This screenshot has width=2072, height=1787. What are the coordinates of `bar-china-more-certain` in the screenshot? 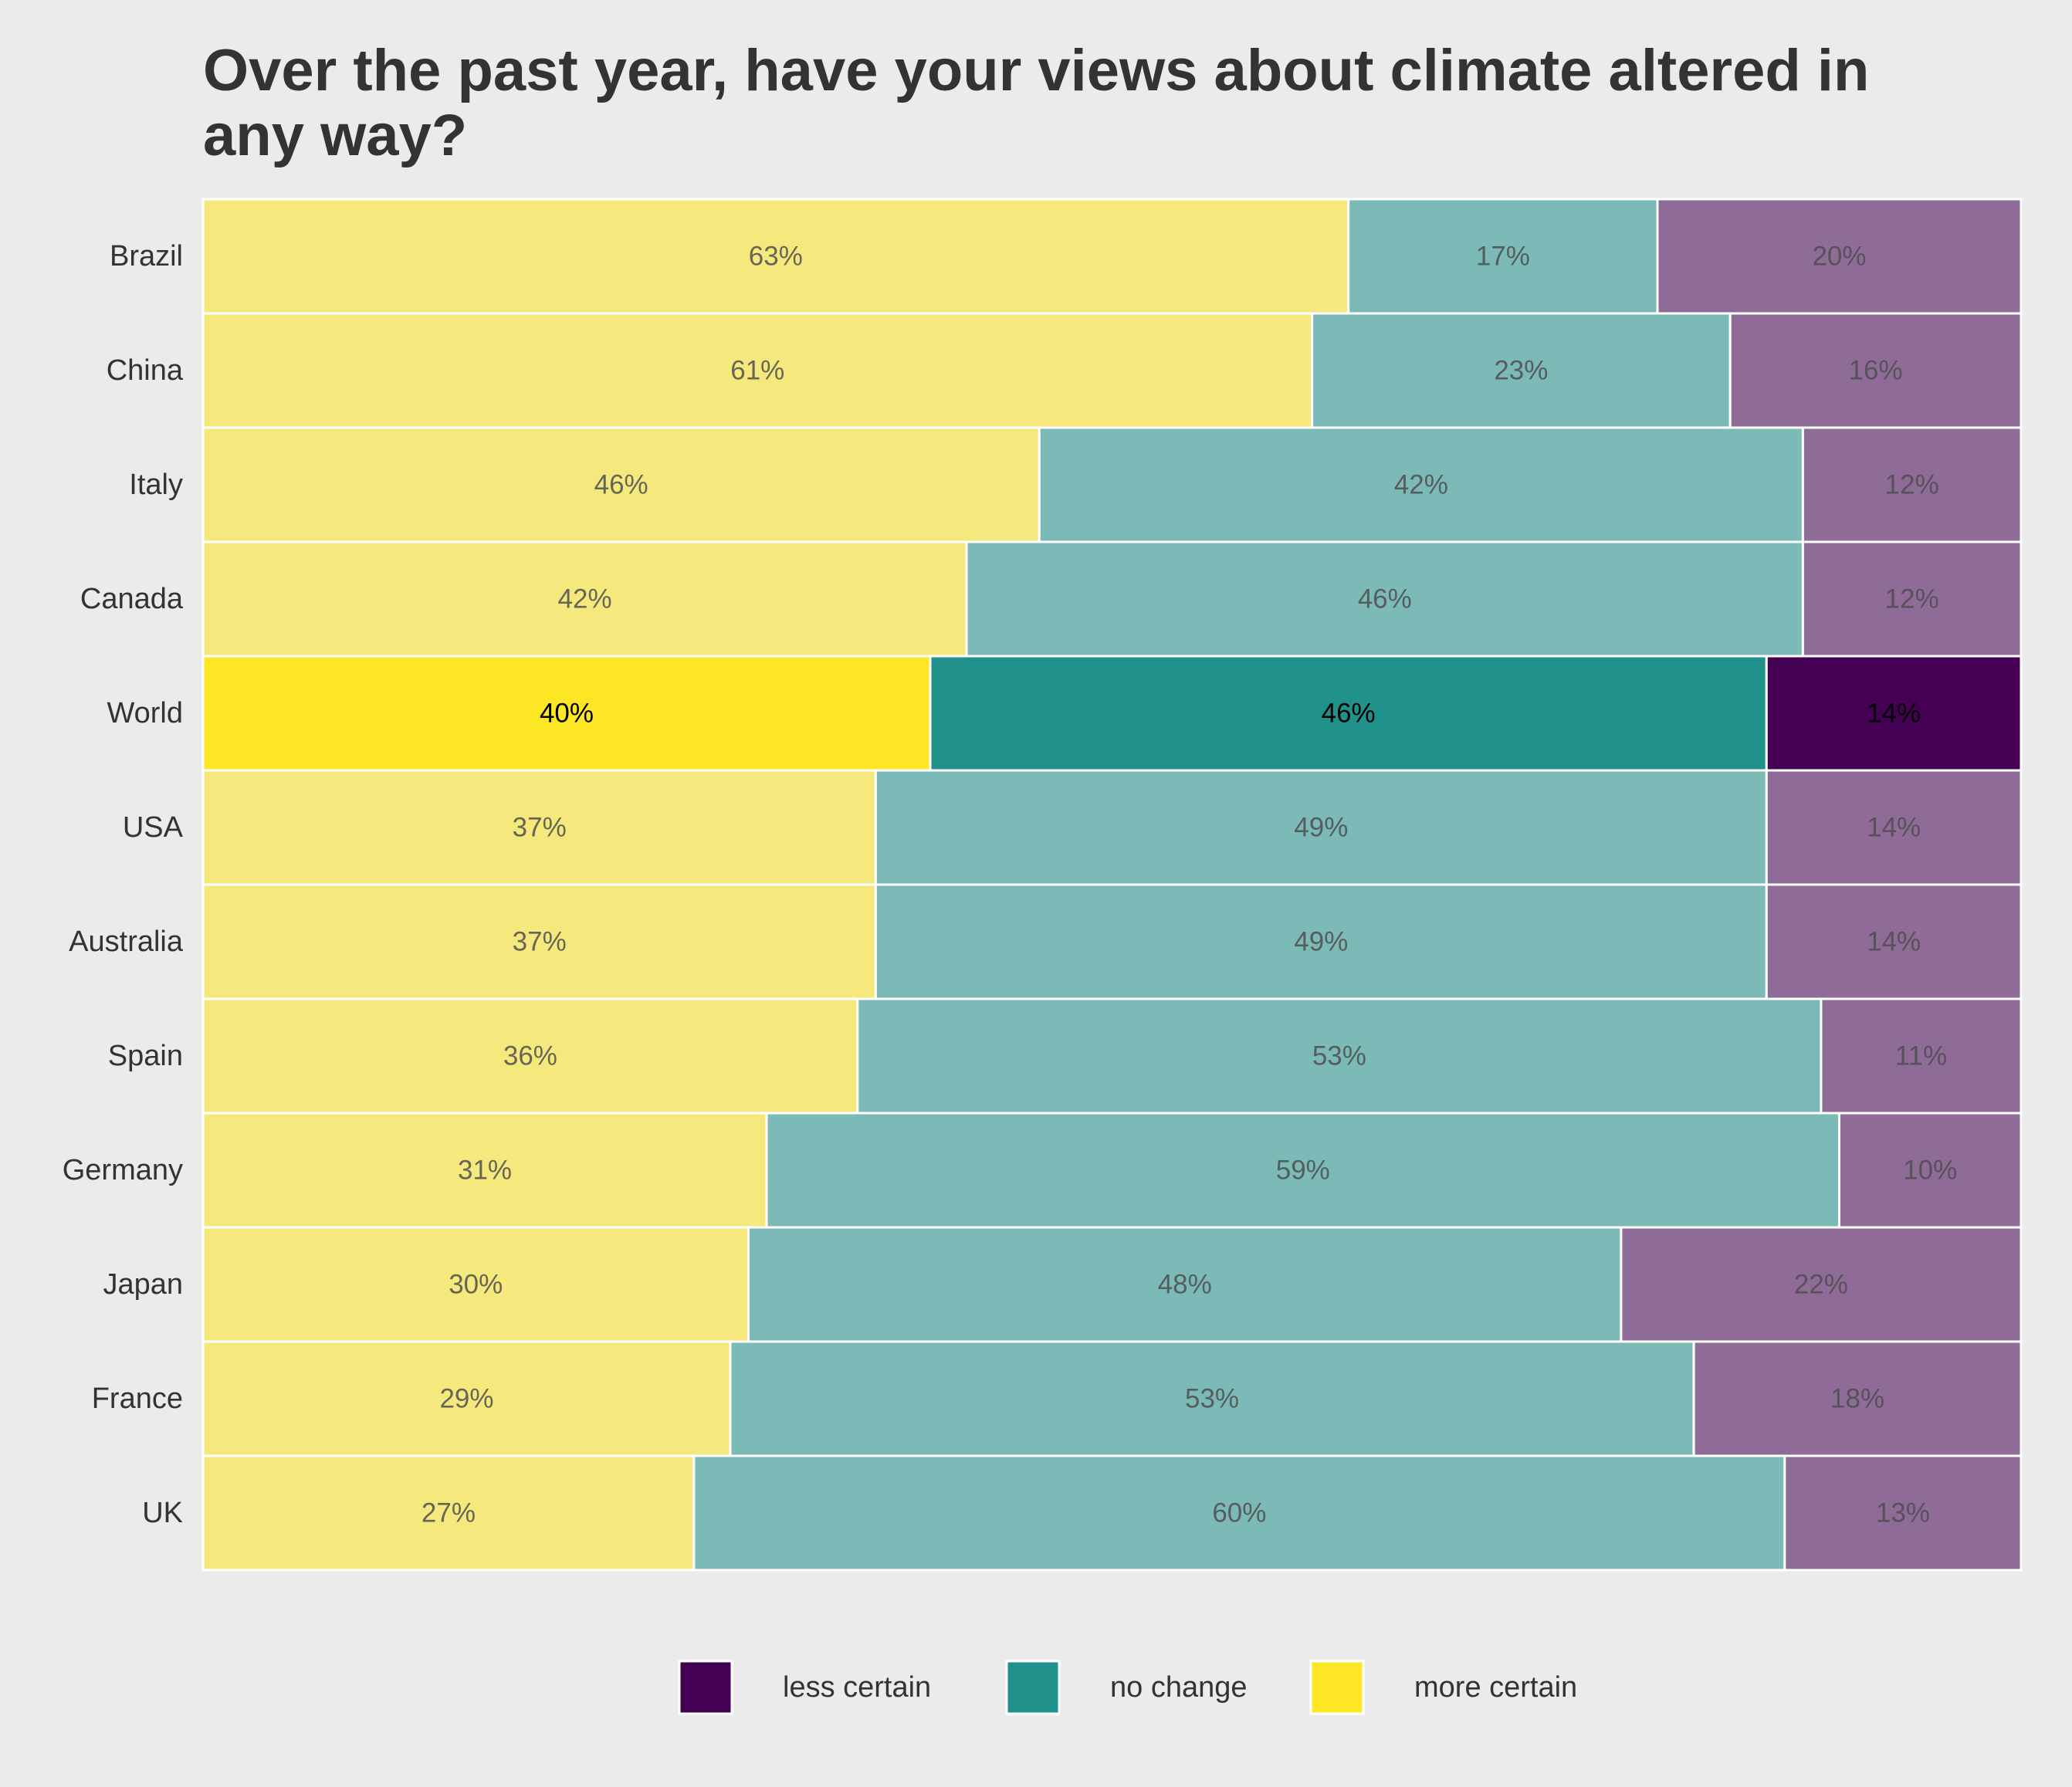 It's located at (758, 370).